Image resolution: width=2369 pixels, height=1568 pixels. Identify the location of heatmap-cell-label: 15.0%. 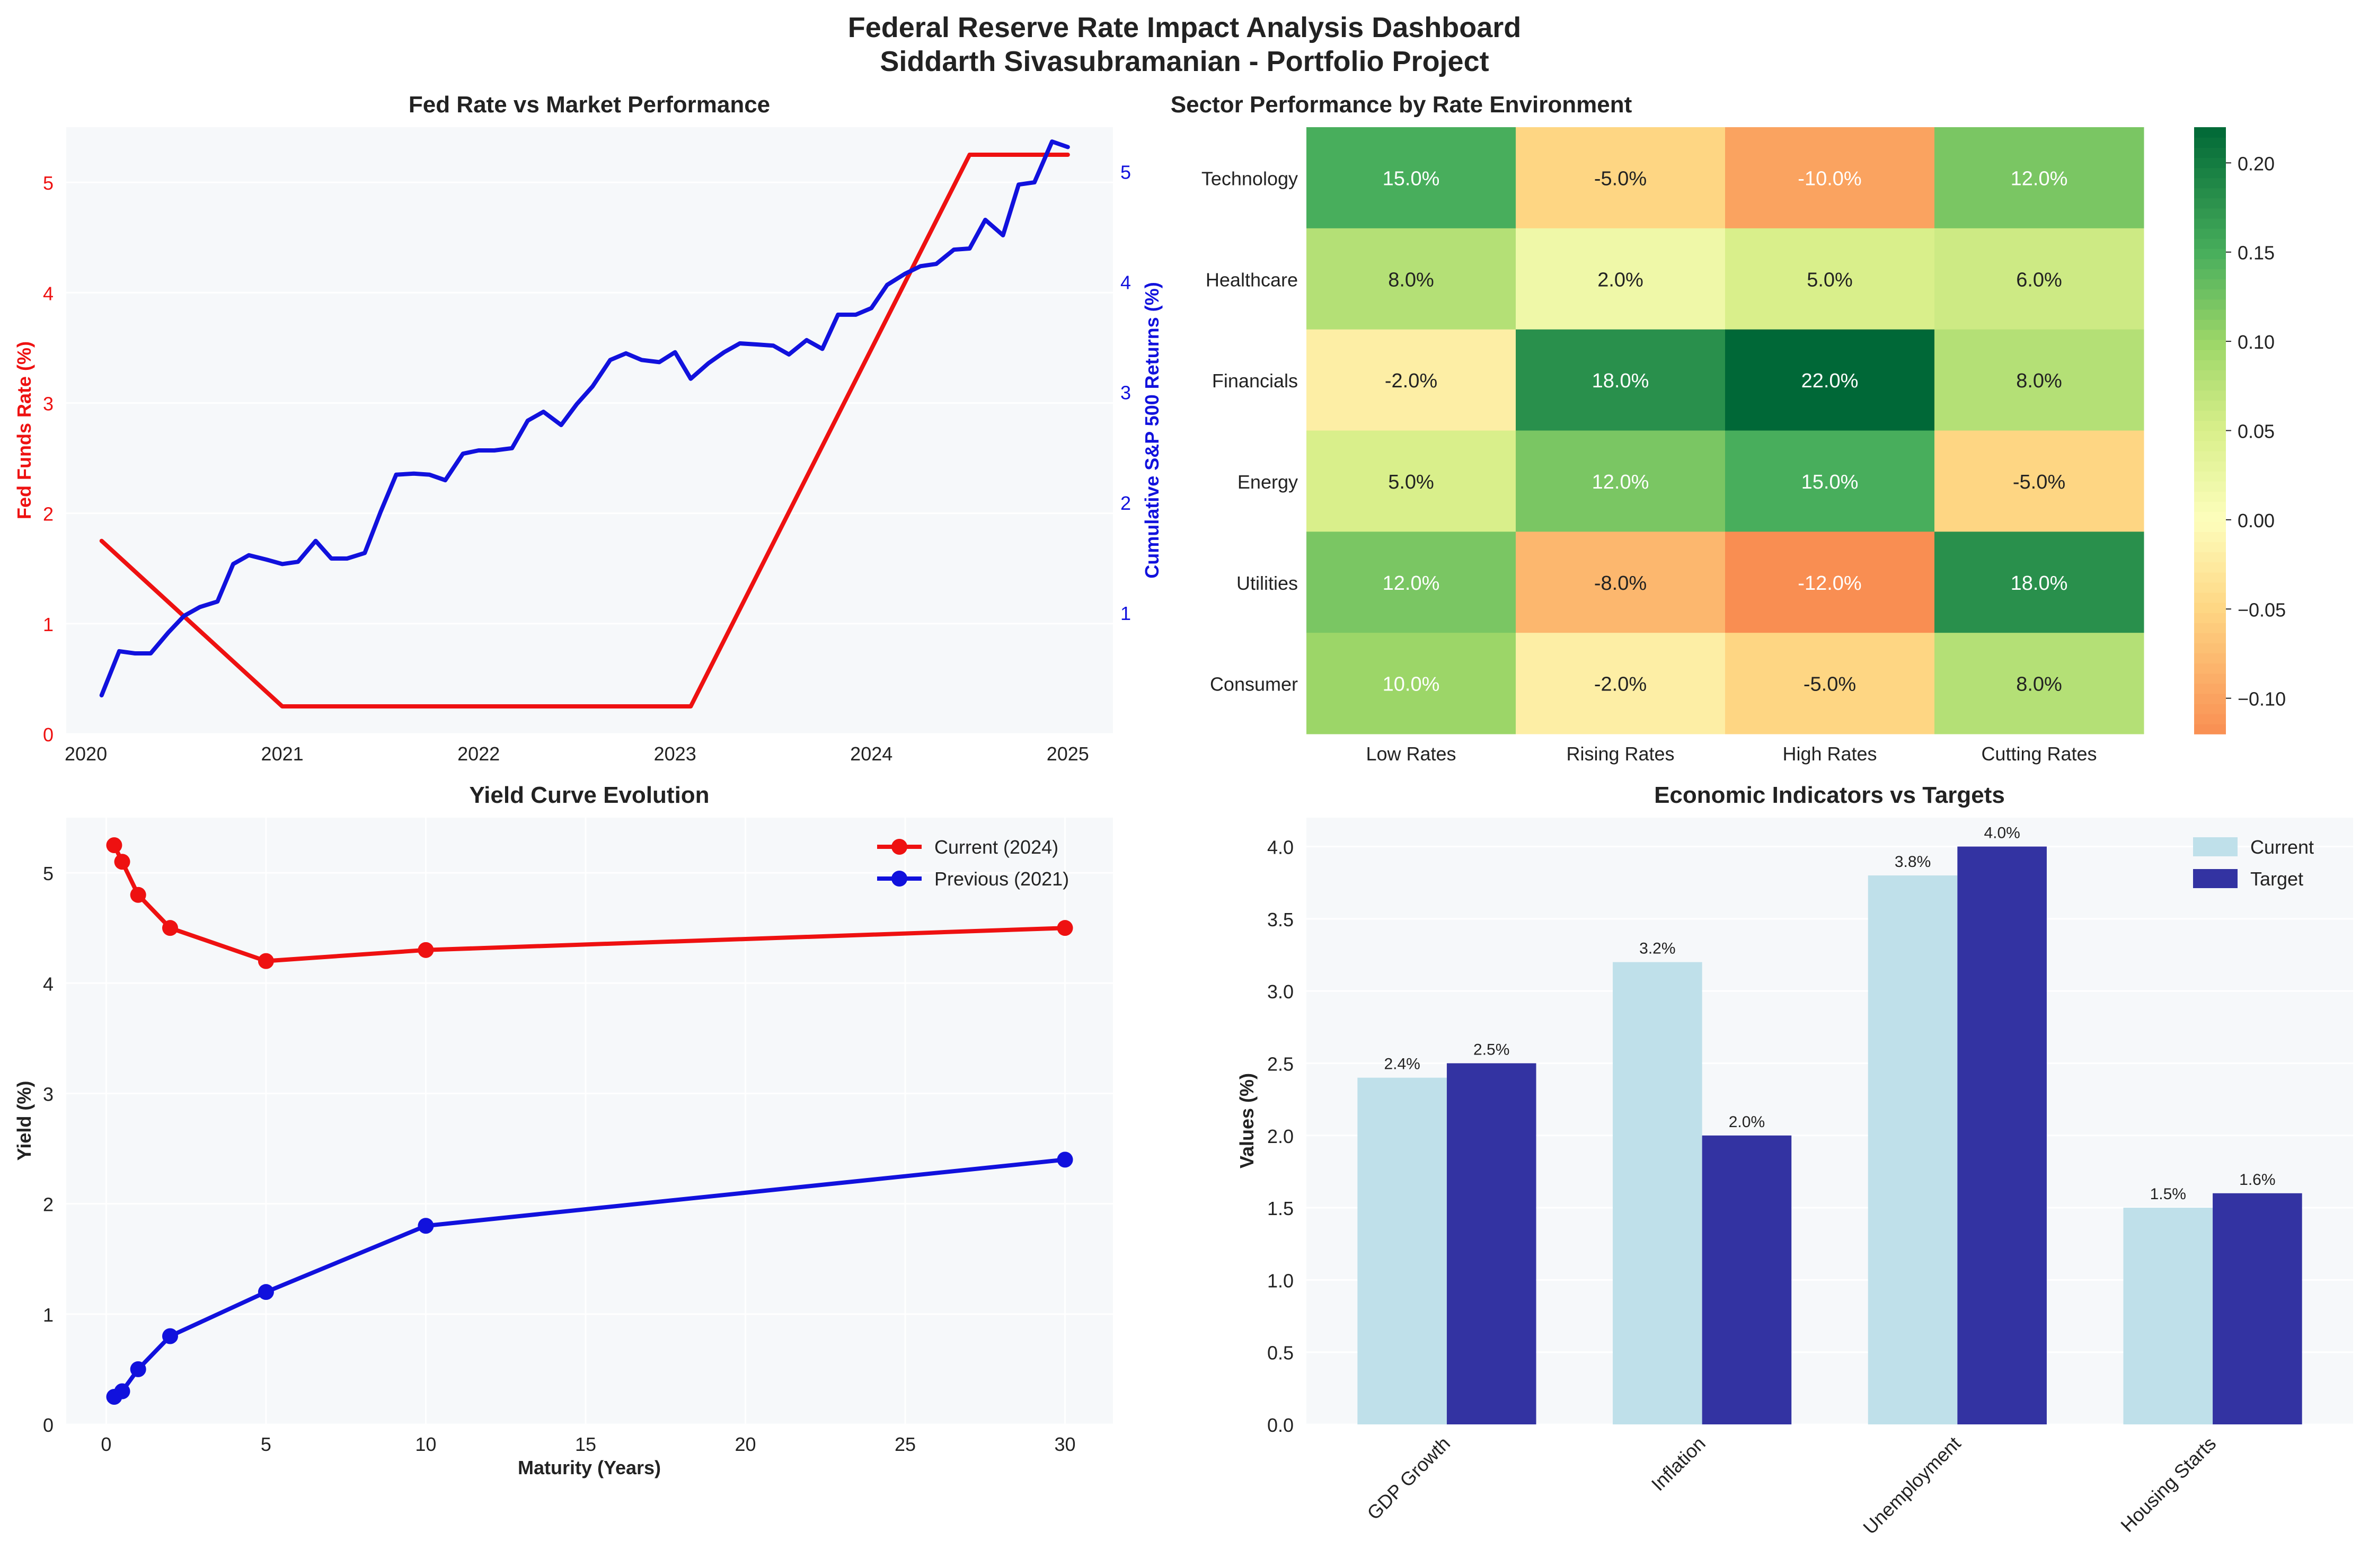
(1411, 178).